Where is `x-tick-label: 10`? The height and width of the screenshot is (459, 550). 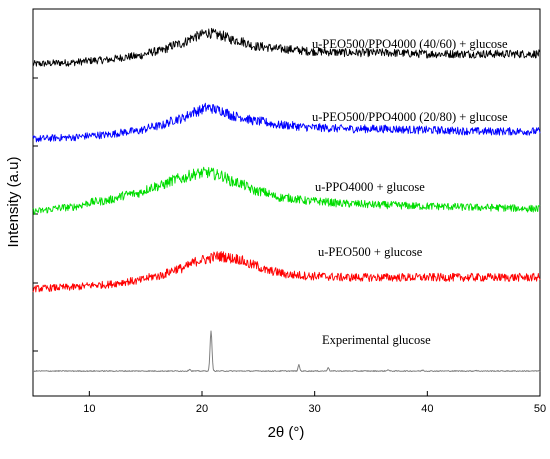
x-tick-label: 10 is located at coordinates (89, 409).